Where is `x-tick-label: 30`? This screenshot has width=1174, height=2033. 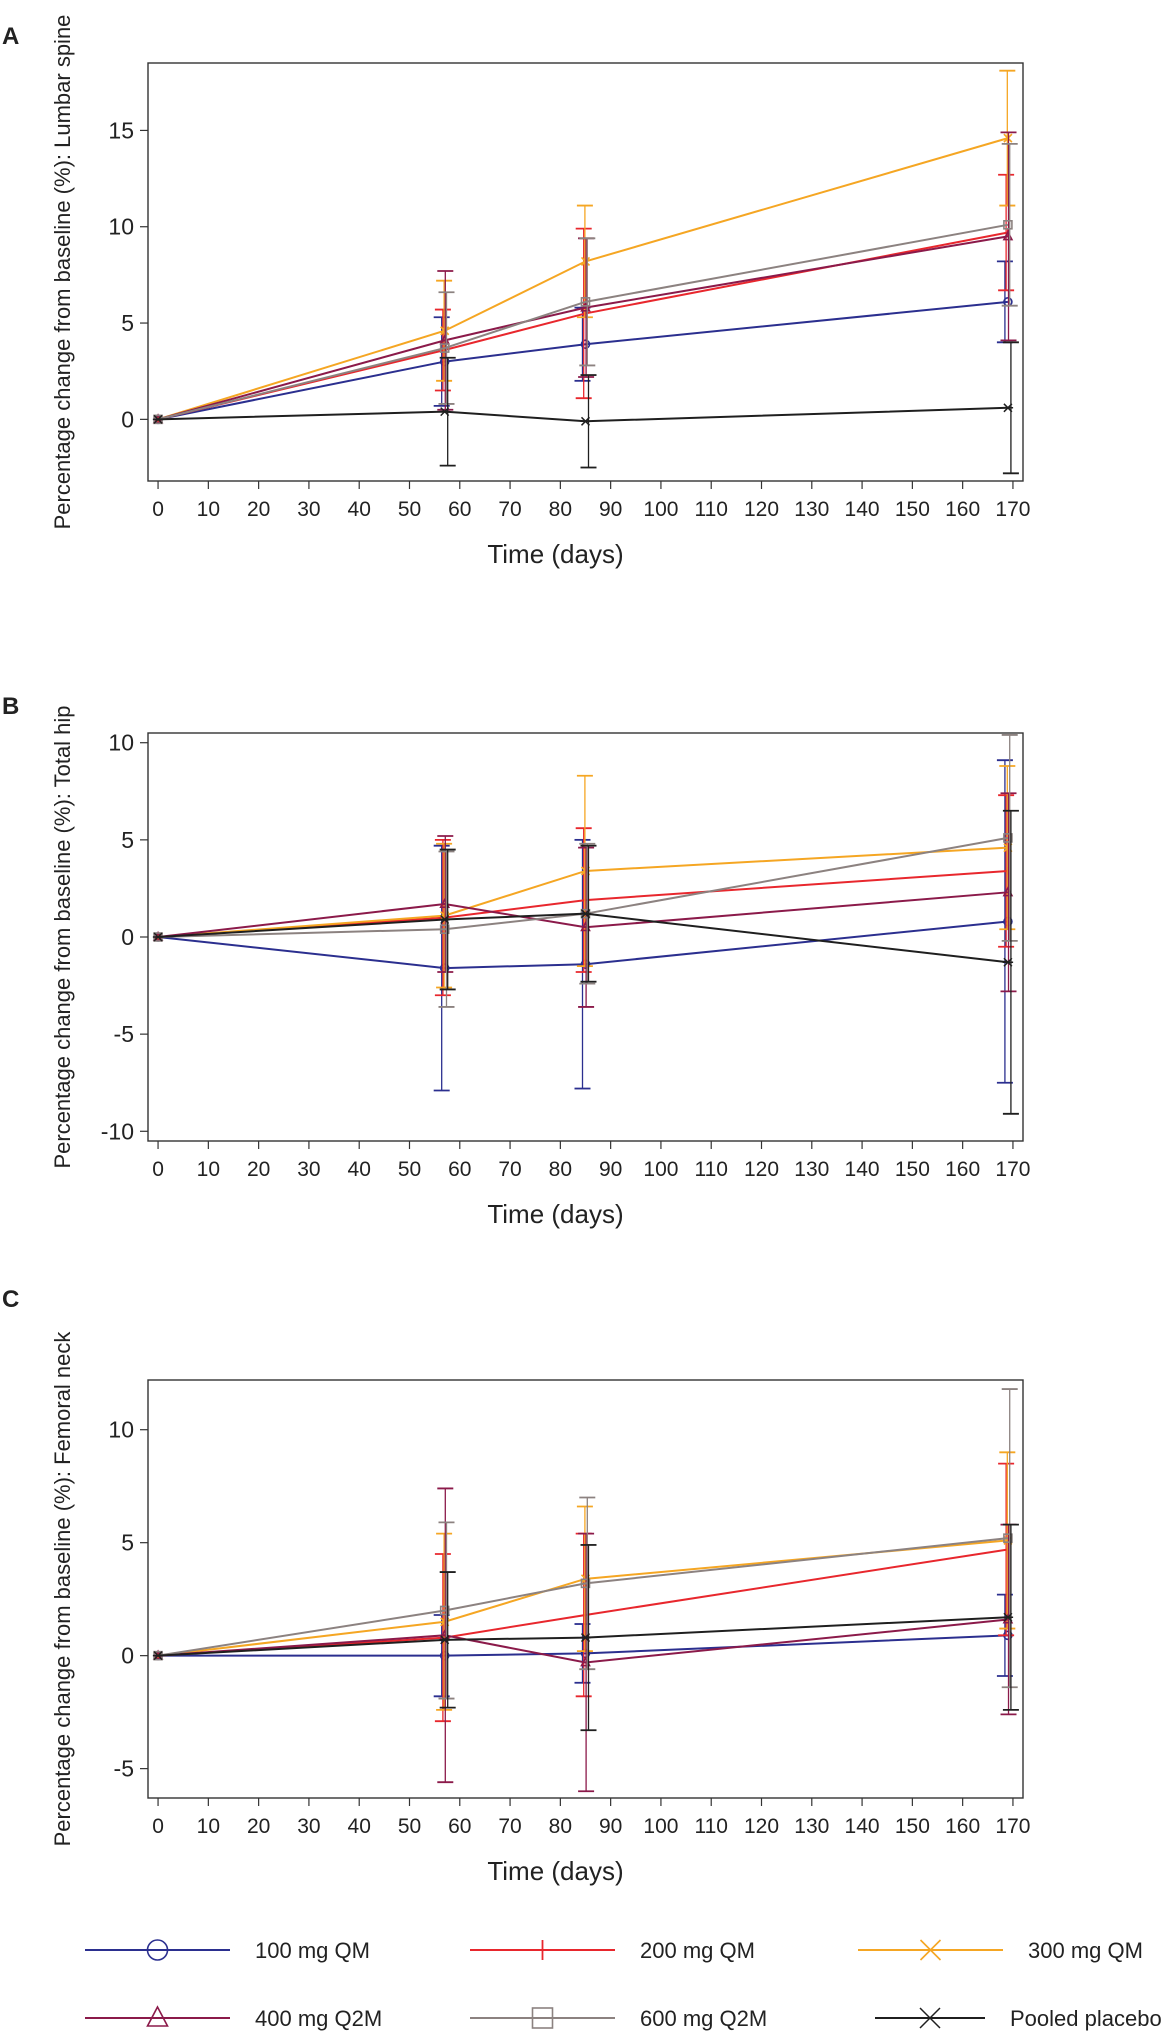 x-tick-label: 30 is located at coordinates (308, 1826).